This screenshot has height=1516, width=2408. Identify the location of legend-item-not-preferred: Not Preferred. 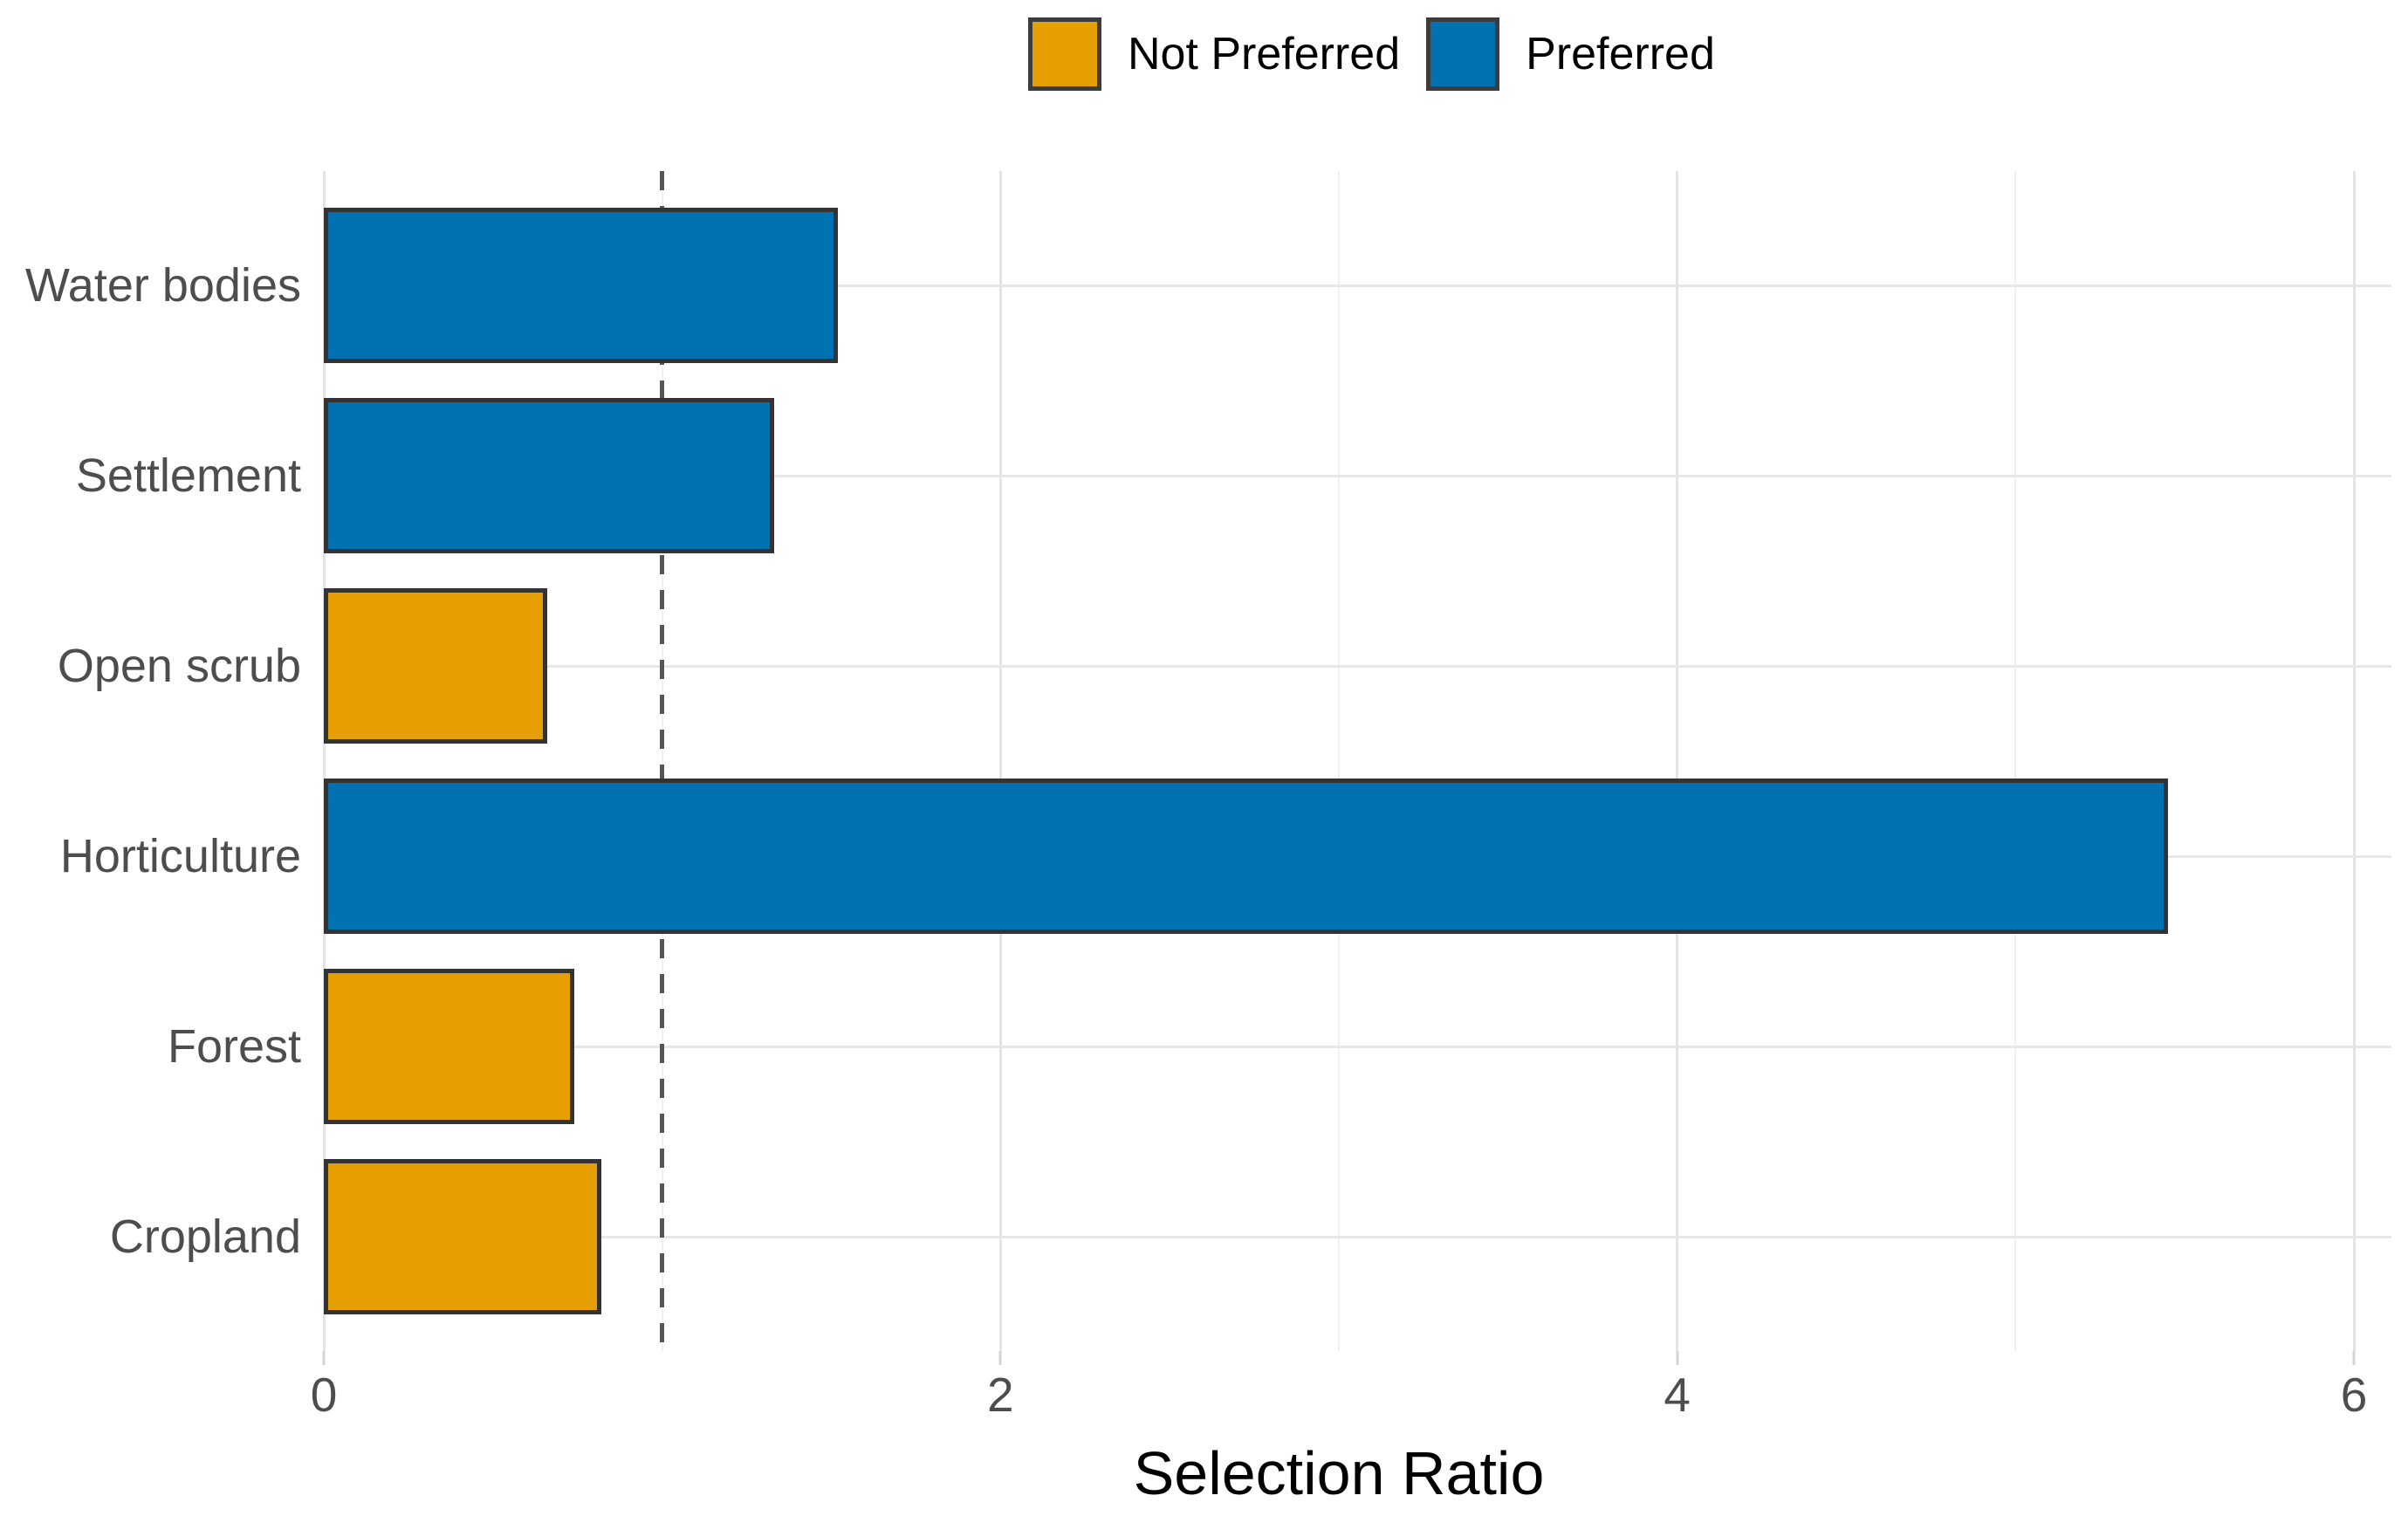
(1214, 54).